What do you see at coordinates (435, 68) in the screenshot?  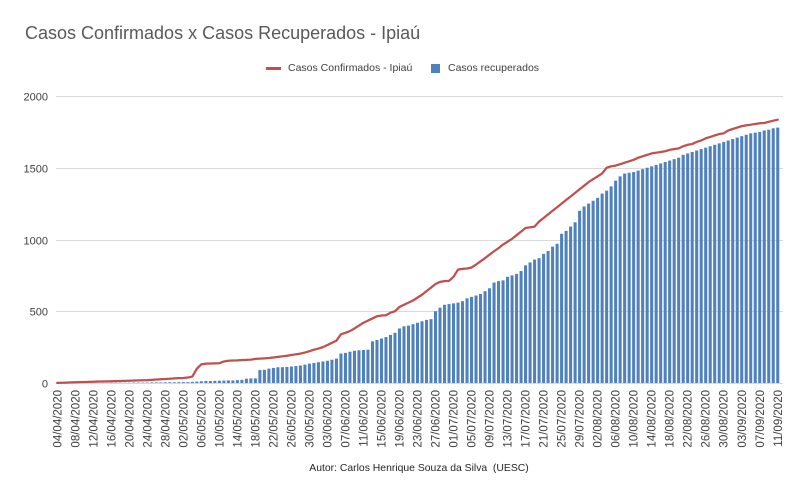 I see `legend-swatch-recovered` at bounding box center [435, 68].